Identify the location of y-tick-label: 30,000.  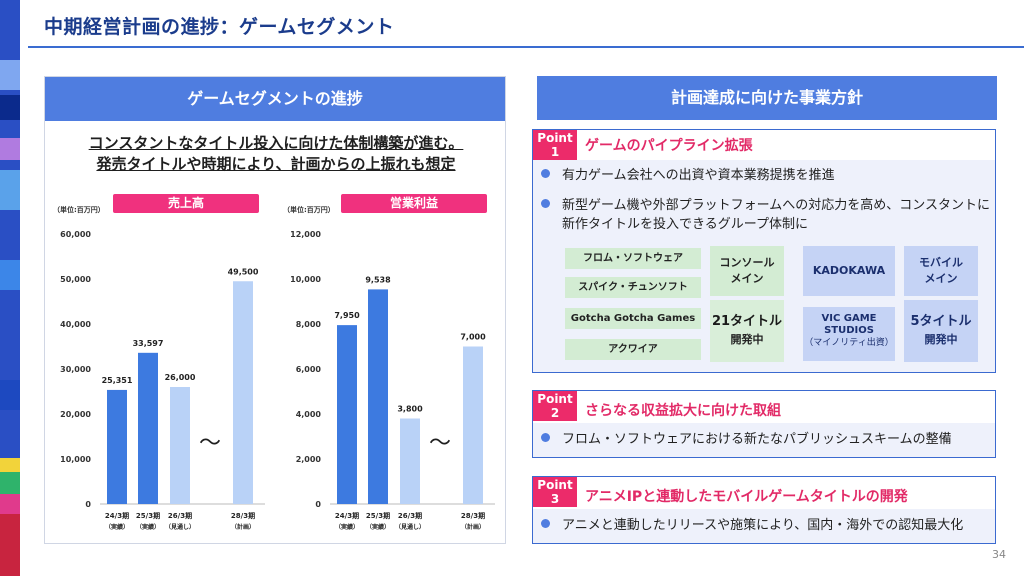
(75, 369).